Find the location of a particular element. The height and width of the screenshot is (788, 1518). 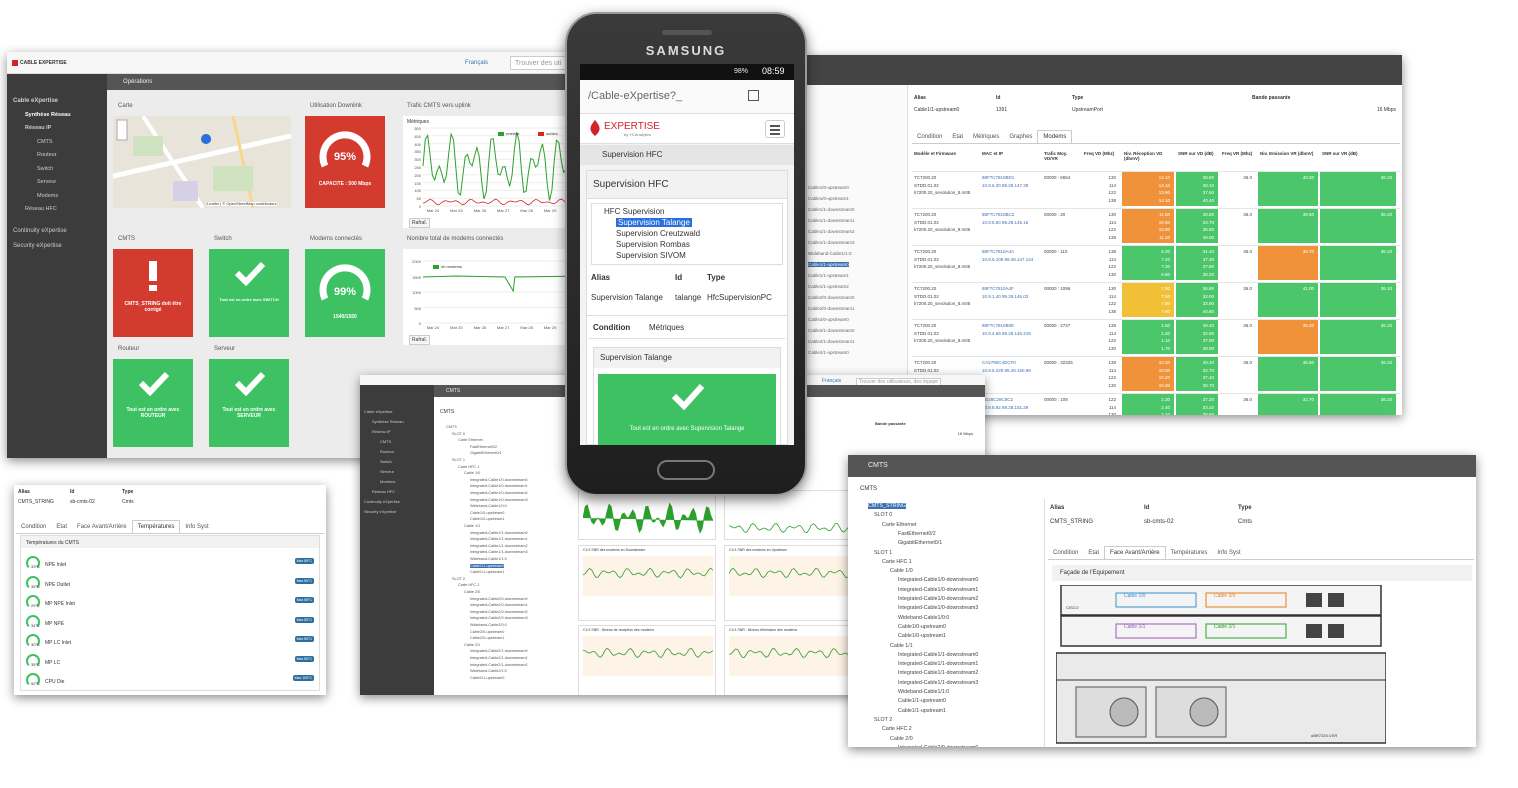

tree-item: Cable1/1-downstream3 is located at coordinates (831, 242).